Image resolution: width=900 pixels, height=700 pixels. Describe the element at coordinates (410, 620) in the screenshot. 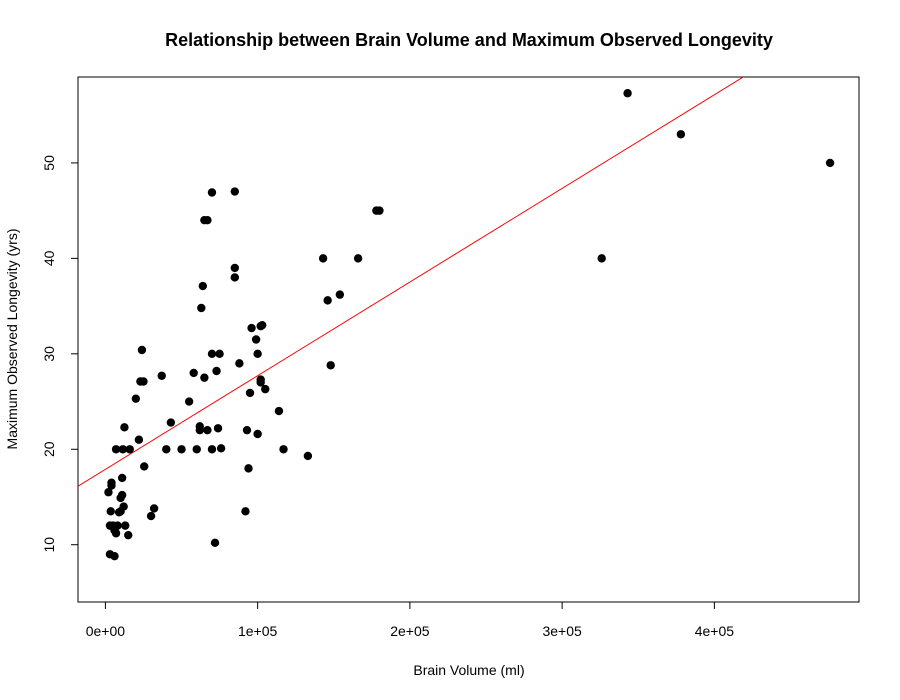

I see `x-axis: 0e+00 1e+05 2e+05 3e+05 4e+05` at that location.